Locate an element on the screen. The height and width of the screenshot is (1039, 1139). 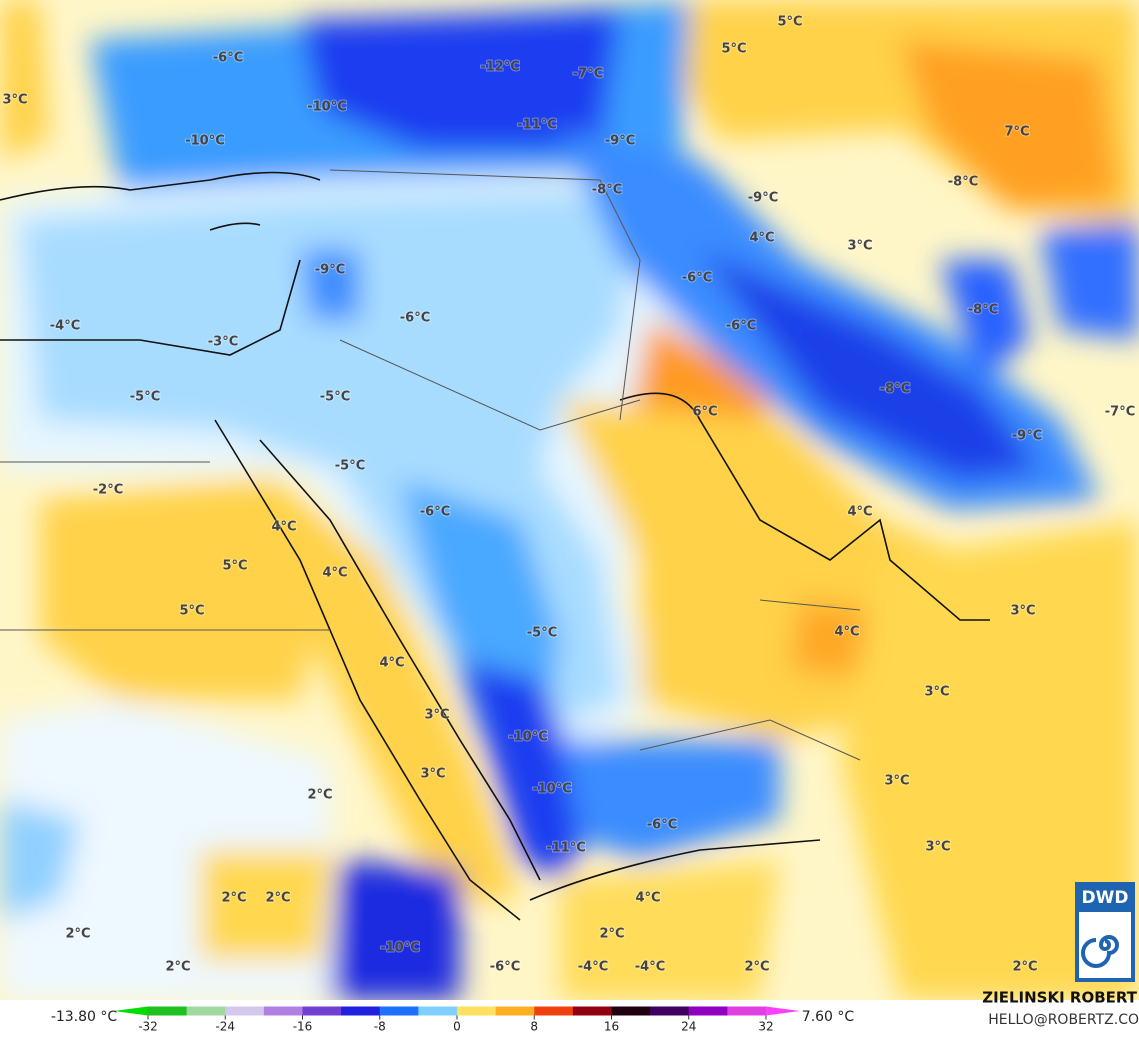
logo: DWD is located at coordinates (1105, 932).